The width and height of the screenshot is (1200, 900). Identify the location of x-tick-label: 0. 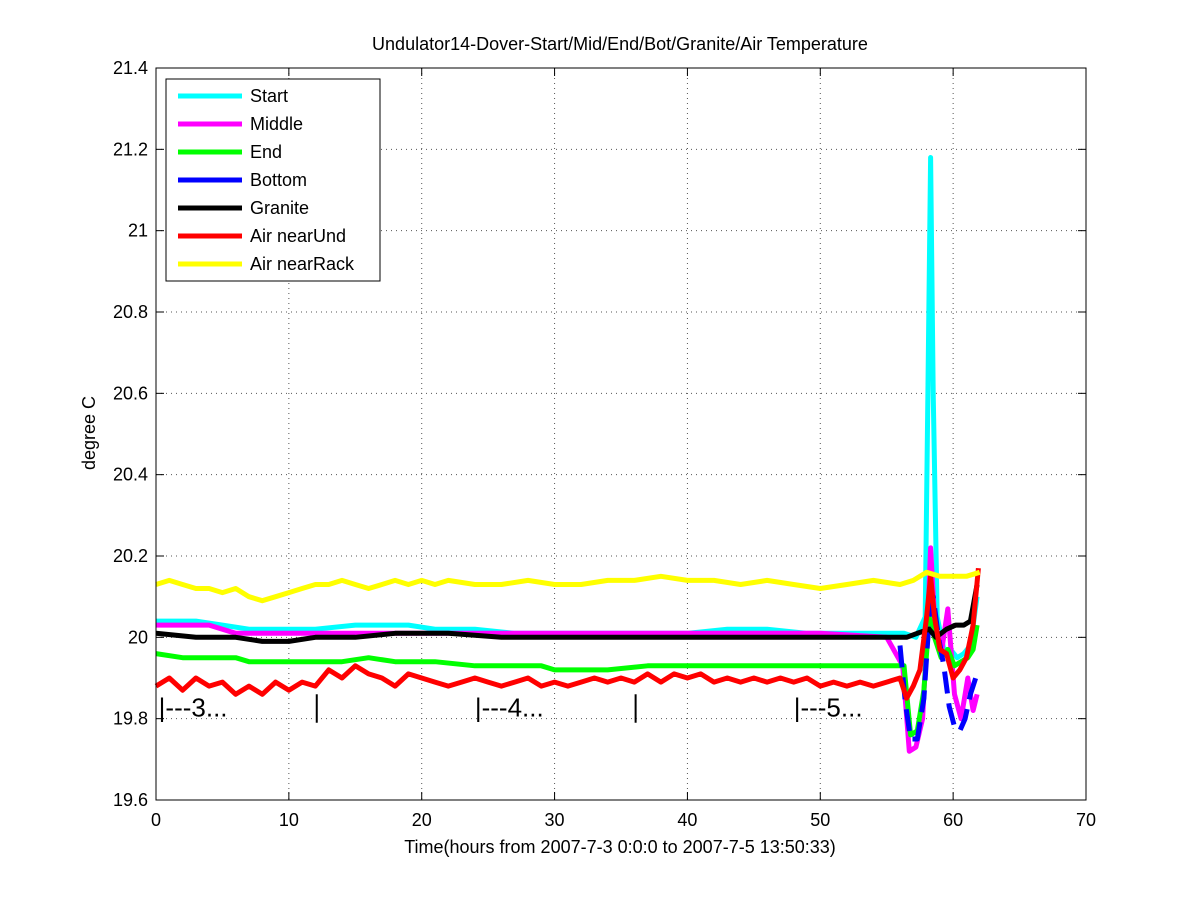
(156, 820).